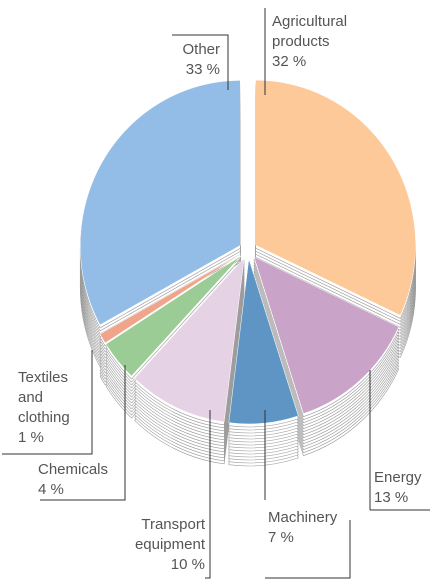  What do you see at coordinates (313, 528) in the screenshot?
I see `slice-label: Machinery 7 %` at bounding box center [313, 528].